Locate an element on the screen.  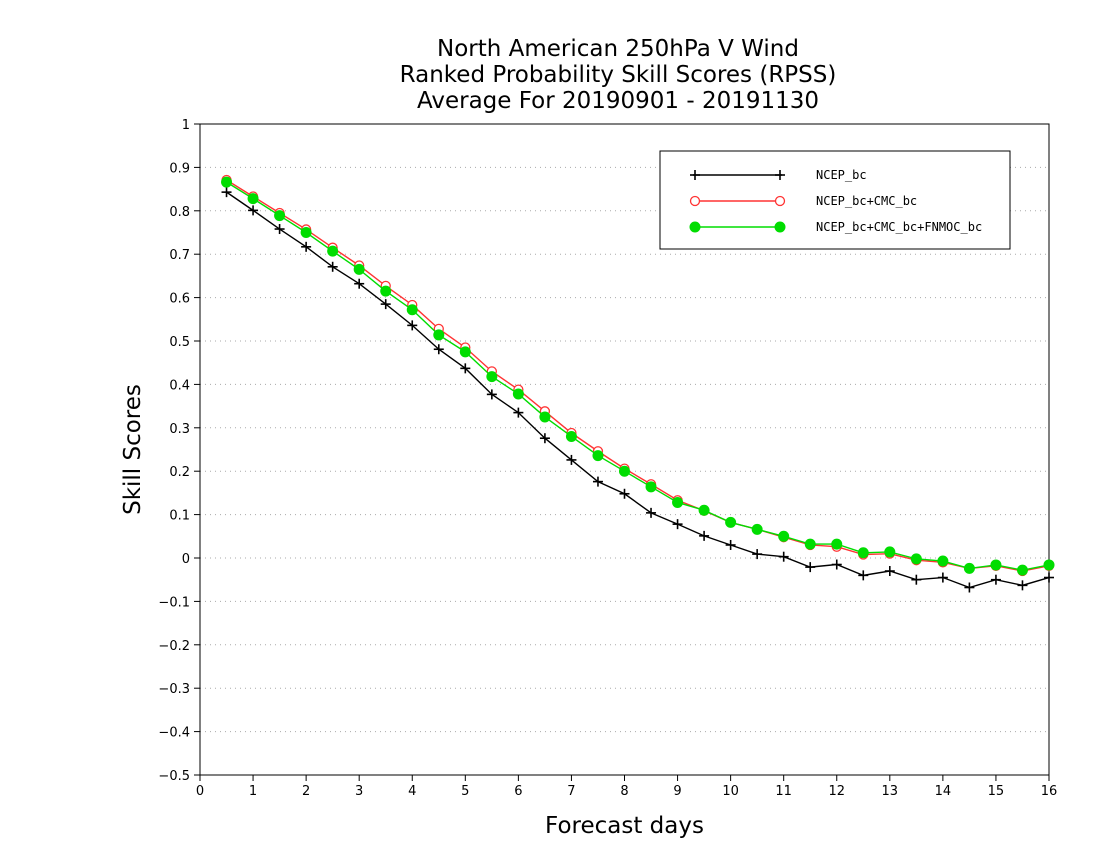
legend-box is located at coordinates (835, 200).